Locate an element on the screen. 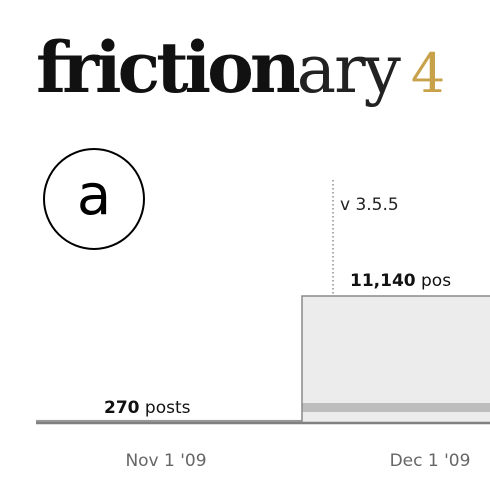 The width and height of the screenshot is (490, 490). logo-partial-glyph: 4 is located at coordinates (428, 73).